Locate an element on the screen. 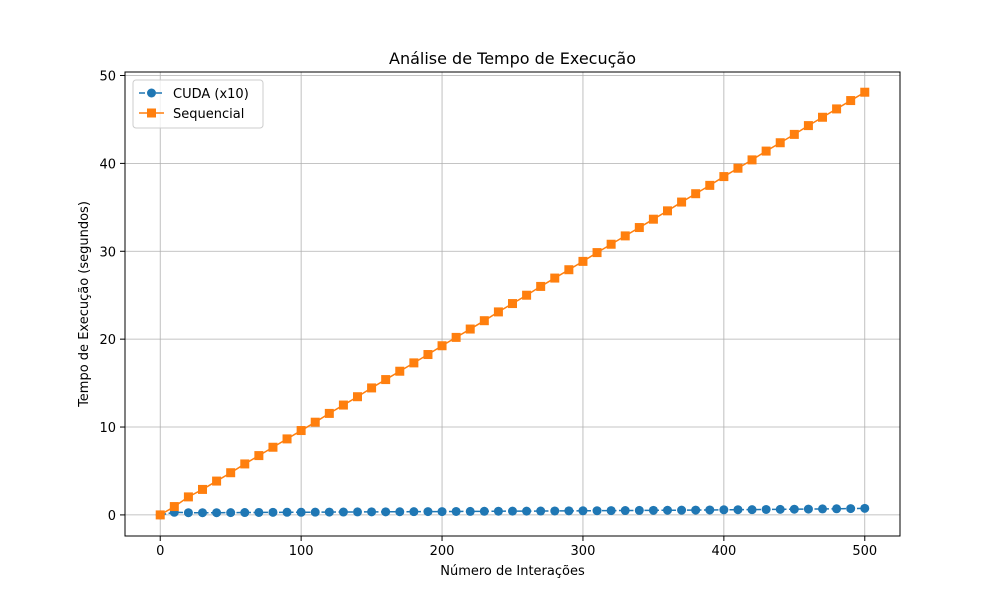 The image size is (1000, 604). x-tick-label: 400 is located at coordinates (723, 551).